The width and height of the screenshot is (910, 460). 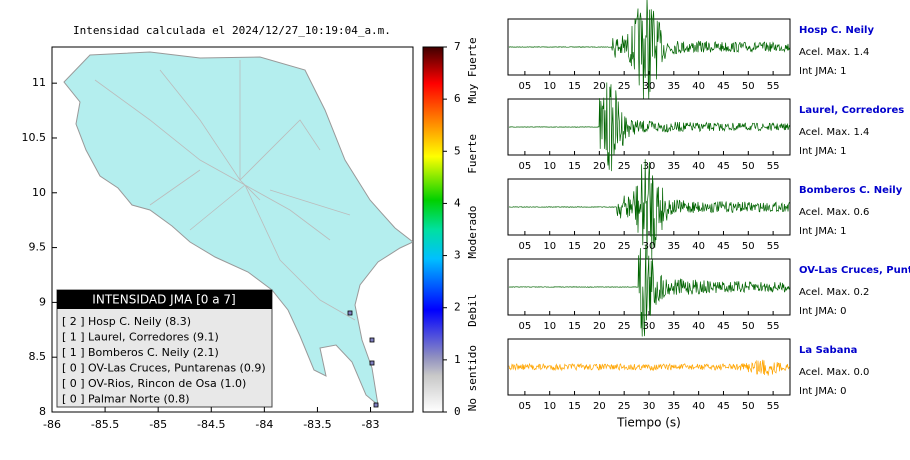 I want to click on colorbar-label: Fuerte, so click(x=472, y=154).